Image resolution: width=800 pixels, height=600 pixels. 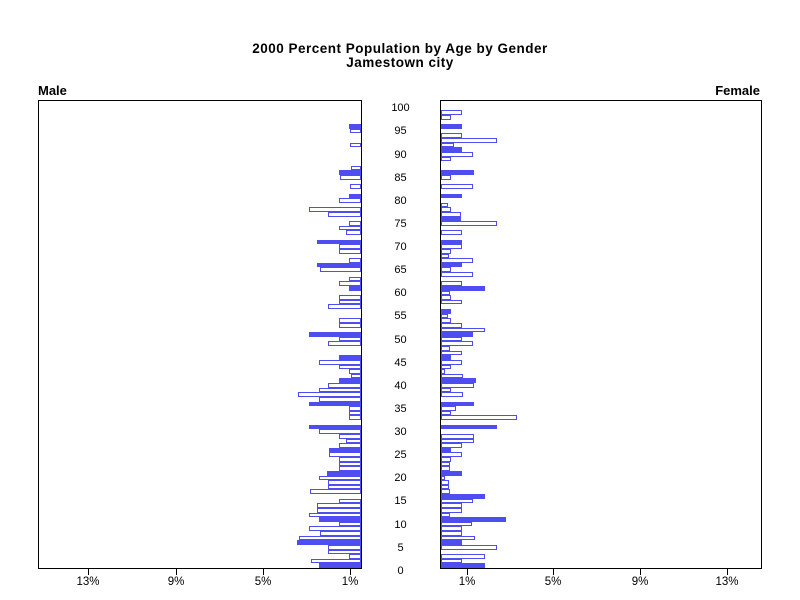 What do you see at coordinates (400, 270) in the screenshot?
I see `age-tick-label-65: 65` at bounding box center [400, 270].